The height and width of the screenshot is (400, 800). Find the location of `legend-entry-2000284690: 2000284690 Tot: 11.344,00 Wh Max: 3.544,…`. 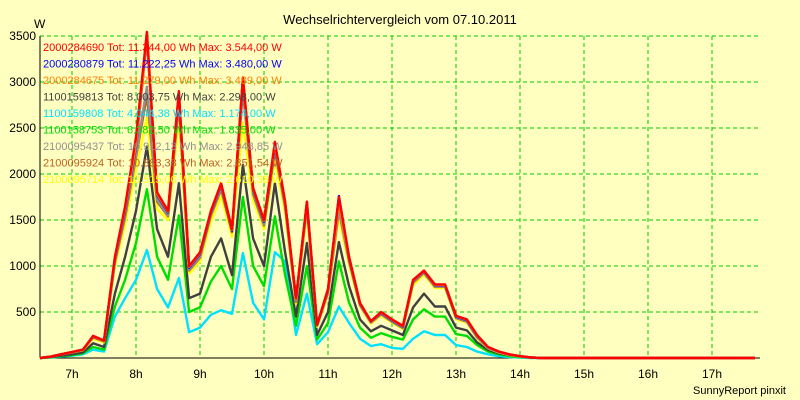

legend-entry-2000284690: 2000284690 Tot: 11.344,00 Wh Max: 3.544,… is located at coordinates (162, 48).